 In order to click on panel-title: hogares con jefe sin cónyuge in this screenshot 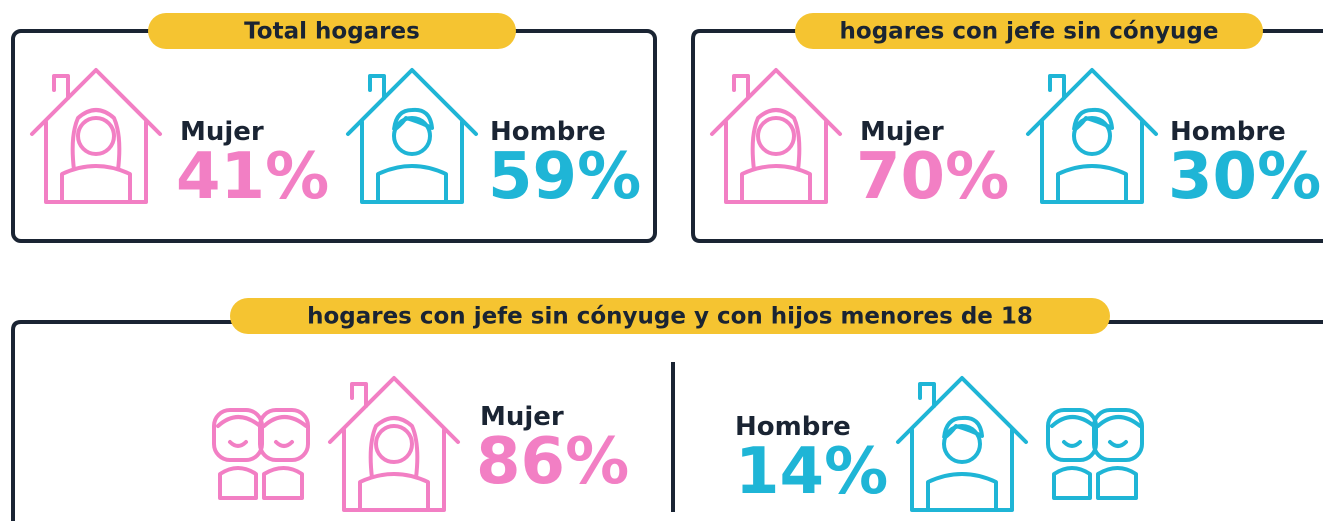, I will do `click(1029, 32)`.